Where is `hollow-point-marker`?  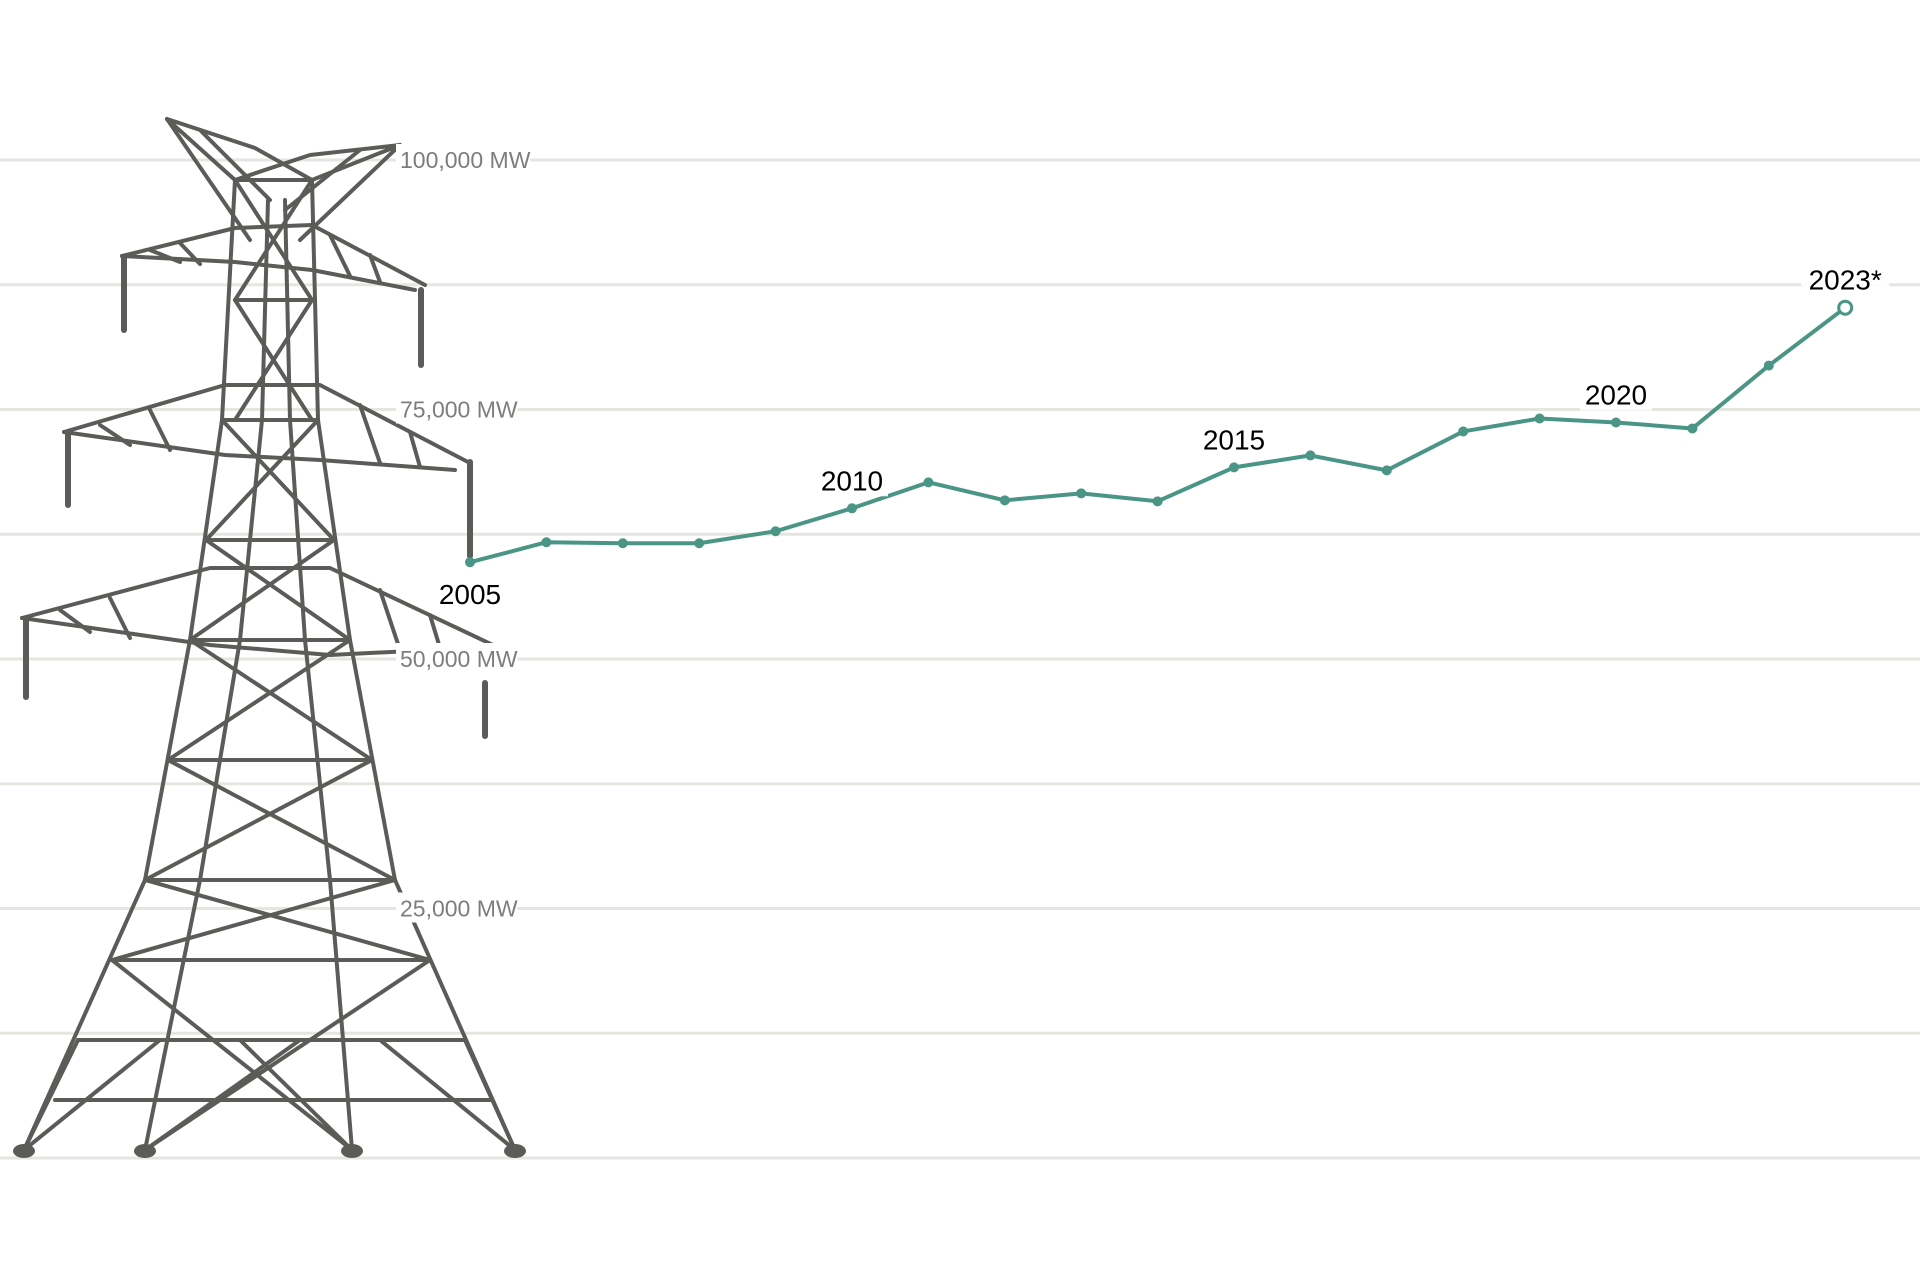
hollow-point-marker is located at coordinates (1845, 307).